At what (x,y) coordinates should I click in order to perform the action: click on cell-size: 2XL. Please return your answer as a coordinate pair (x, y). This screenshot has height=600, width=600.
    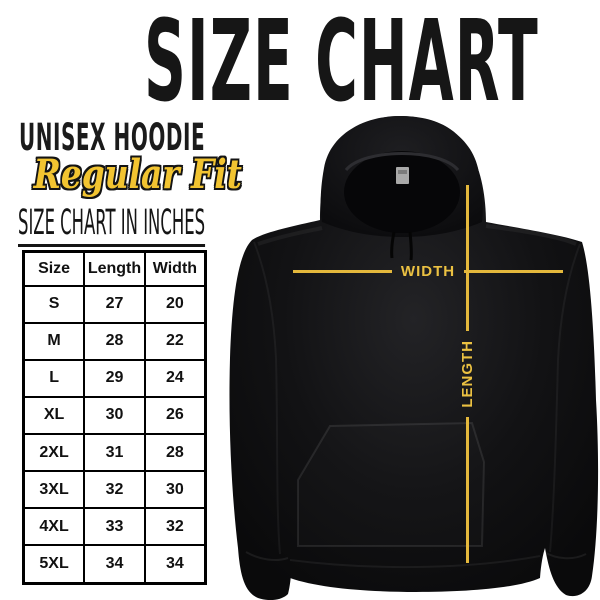
    Looking at the image, I should click on (54, 452).